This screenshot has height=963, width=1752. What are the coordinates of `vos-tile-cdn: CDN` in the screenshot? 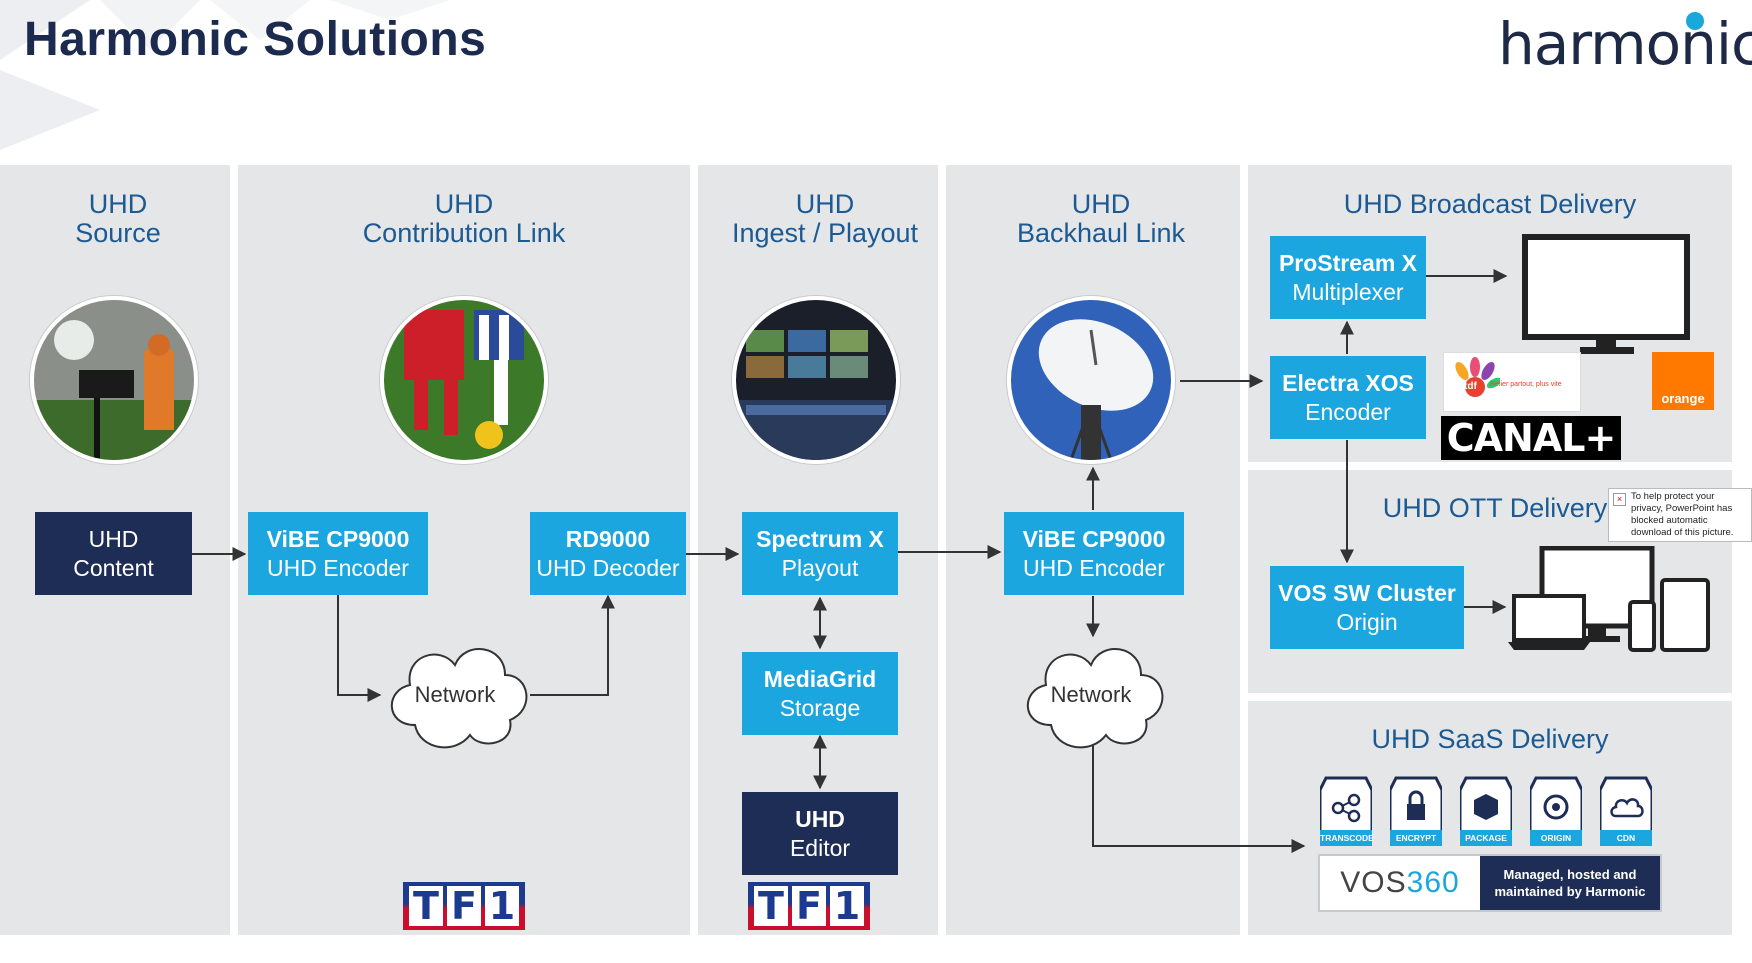 It's located at (1626, 812).